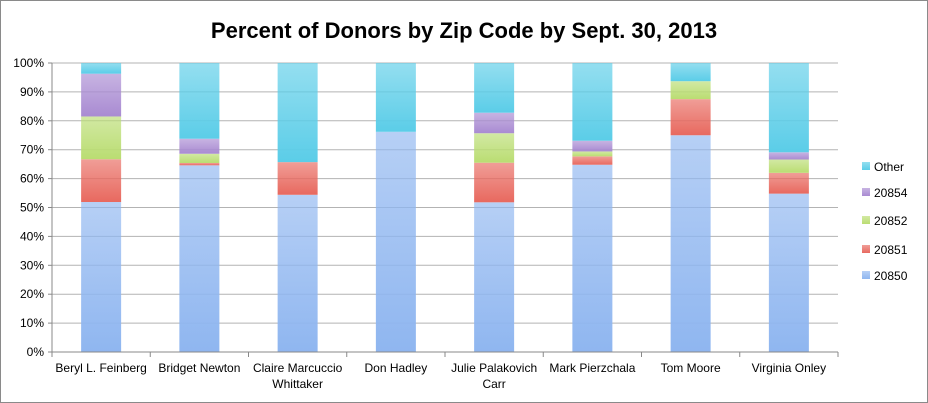 The image size is (928, 403). Describe the element at coordinates (891, 221) in the screenshot. I see `legend-label: 20852` at that location.